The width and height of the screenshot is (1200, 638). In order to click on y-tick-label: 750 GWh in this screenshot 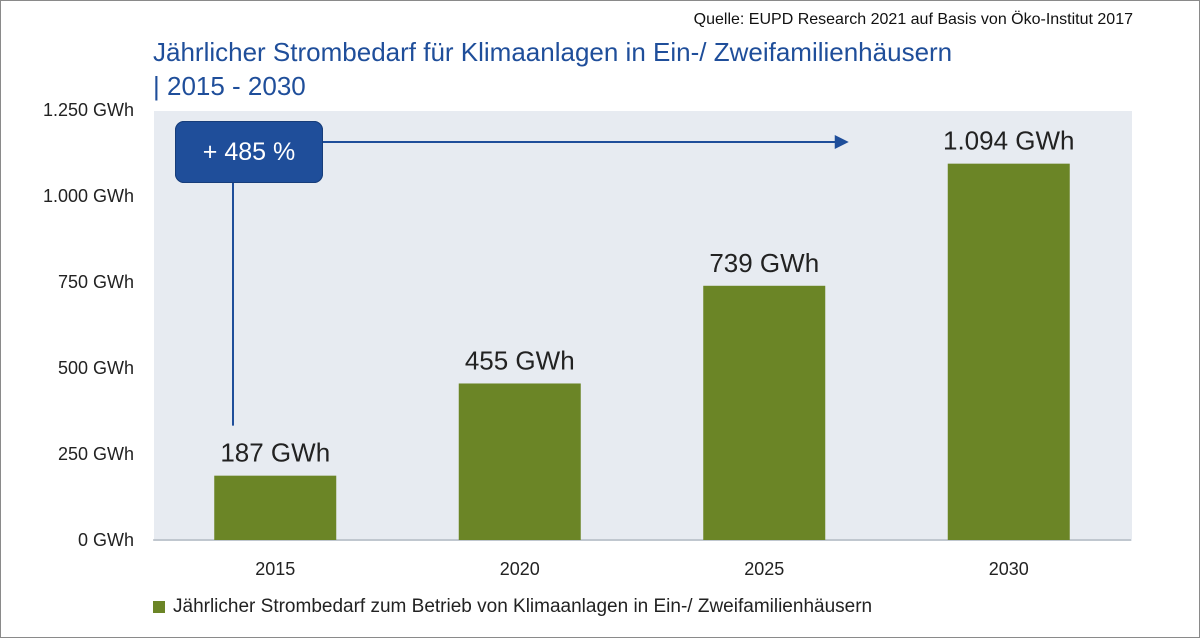, I will do `click(96, 282)`.